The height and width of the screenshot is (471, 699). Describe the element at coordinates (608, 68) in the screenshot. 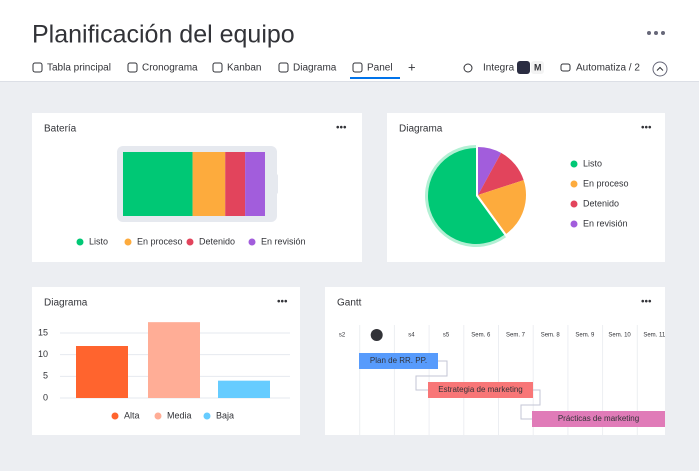

I see `automate: Automatiza / 2` at that location.